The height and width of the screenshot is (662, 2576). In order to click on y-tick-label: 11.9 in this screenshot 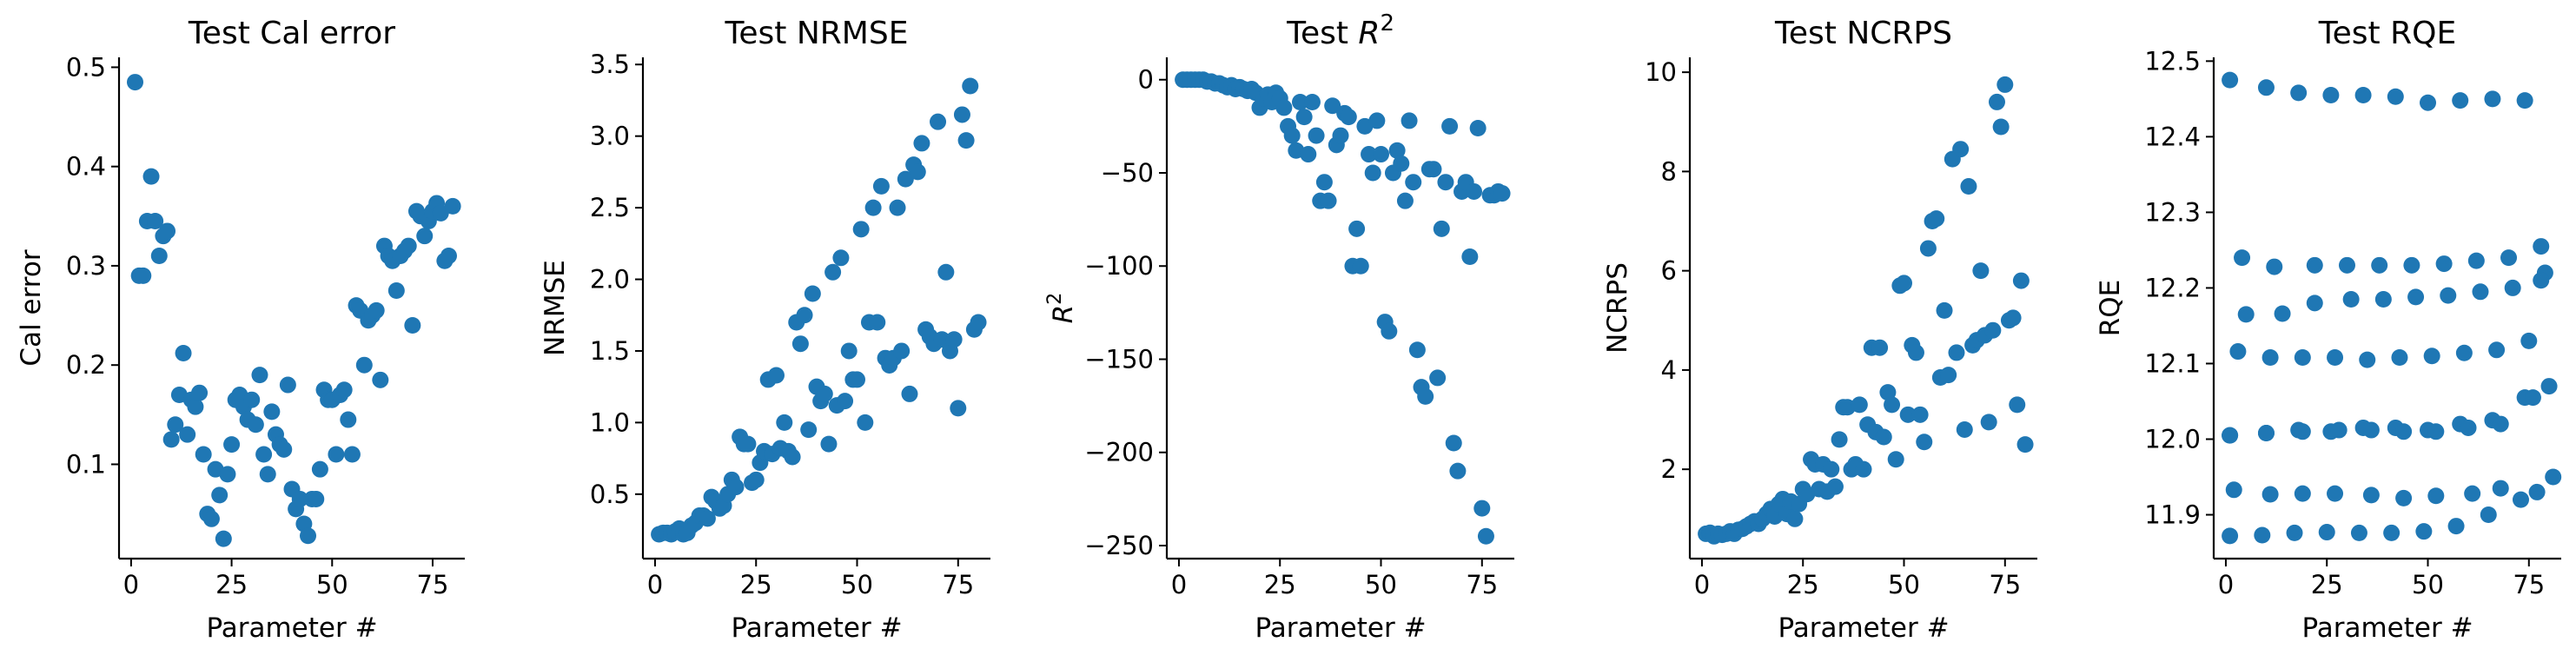, I will do `click(2172, 515)`.